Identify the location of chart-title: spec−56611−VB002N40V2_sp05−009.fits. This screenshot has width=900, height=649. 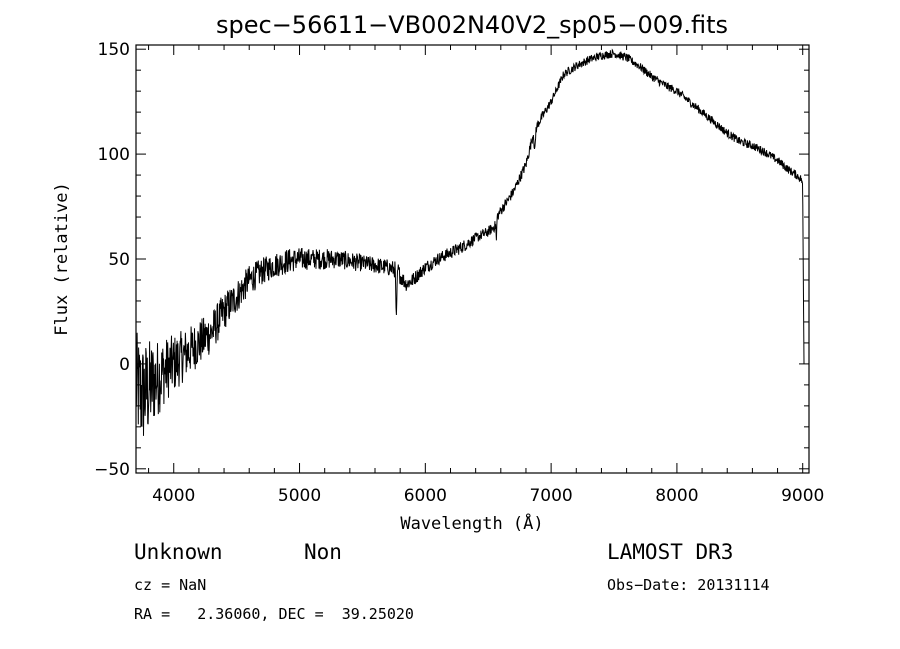
(472, 25).